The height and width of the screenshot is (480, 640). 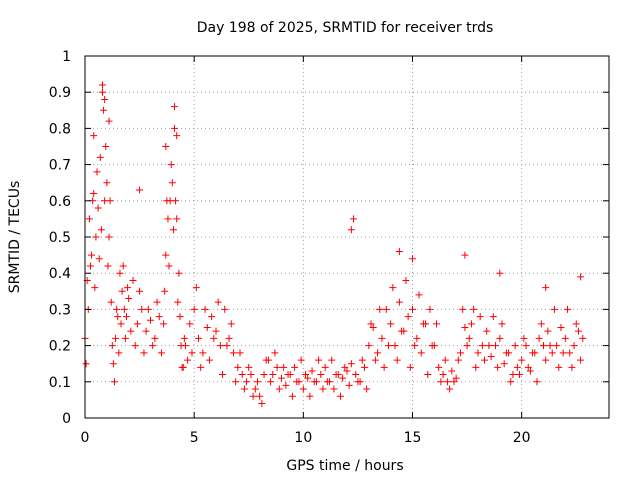 I want to click on x-tick-label: 10, so click(x=303, y=438).